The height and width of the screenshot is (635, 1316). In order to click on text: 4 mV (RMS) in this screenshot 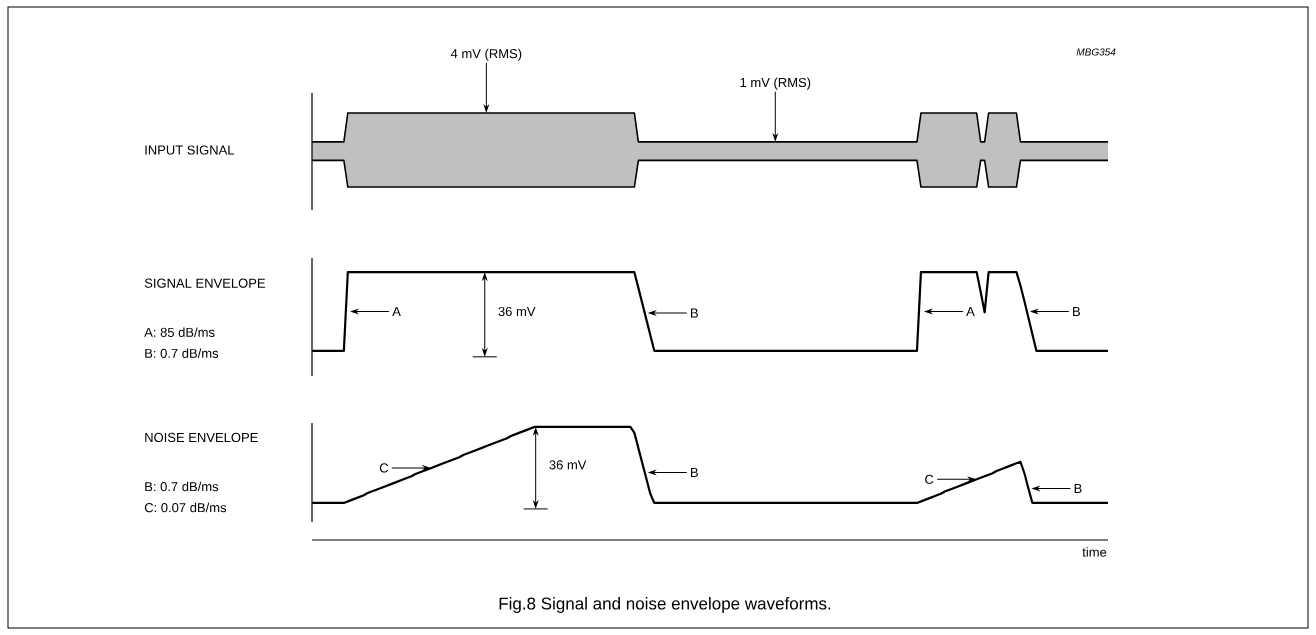, I will do `click(486, 54)`.